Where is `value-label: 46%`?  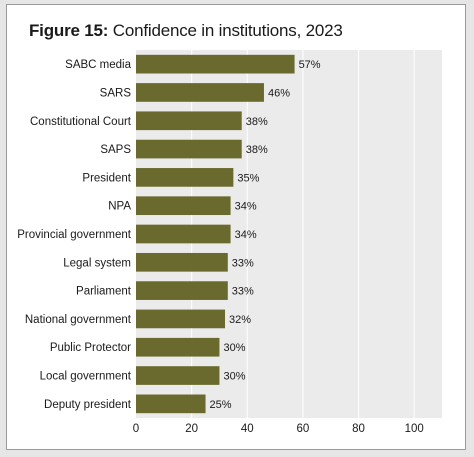
value-label: 46% is located at coordinates (279, 93).